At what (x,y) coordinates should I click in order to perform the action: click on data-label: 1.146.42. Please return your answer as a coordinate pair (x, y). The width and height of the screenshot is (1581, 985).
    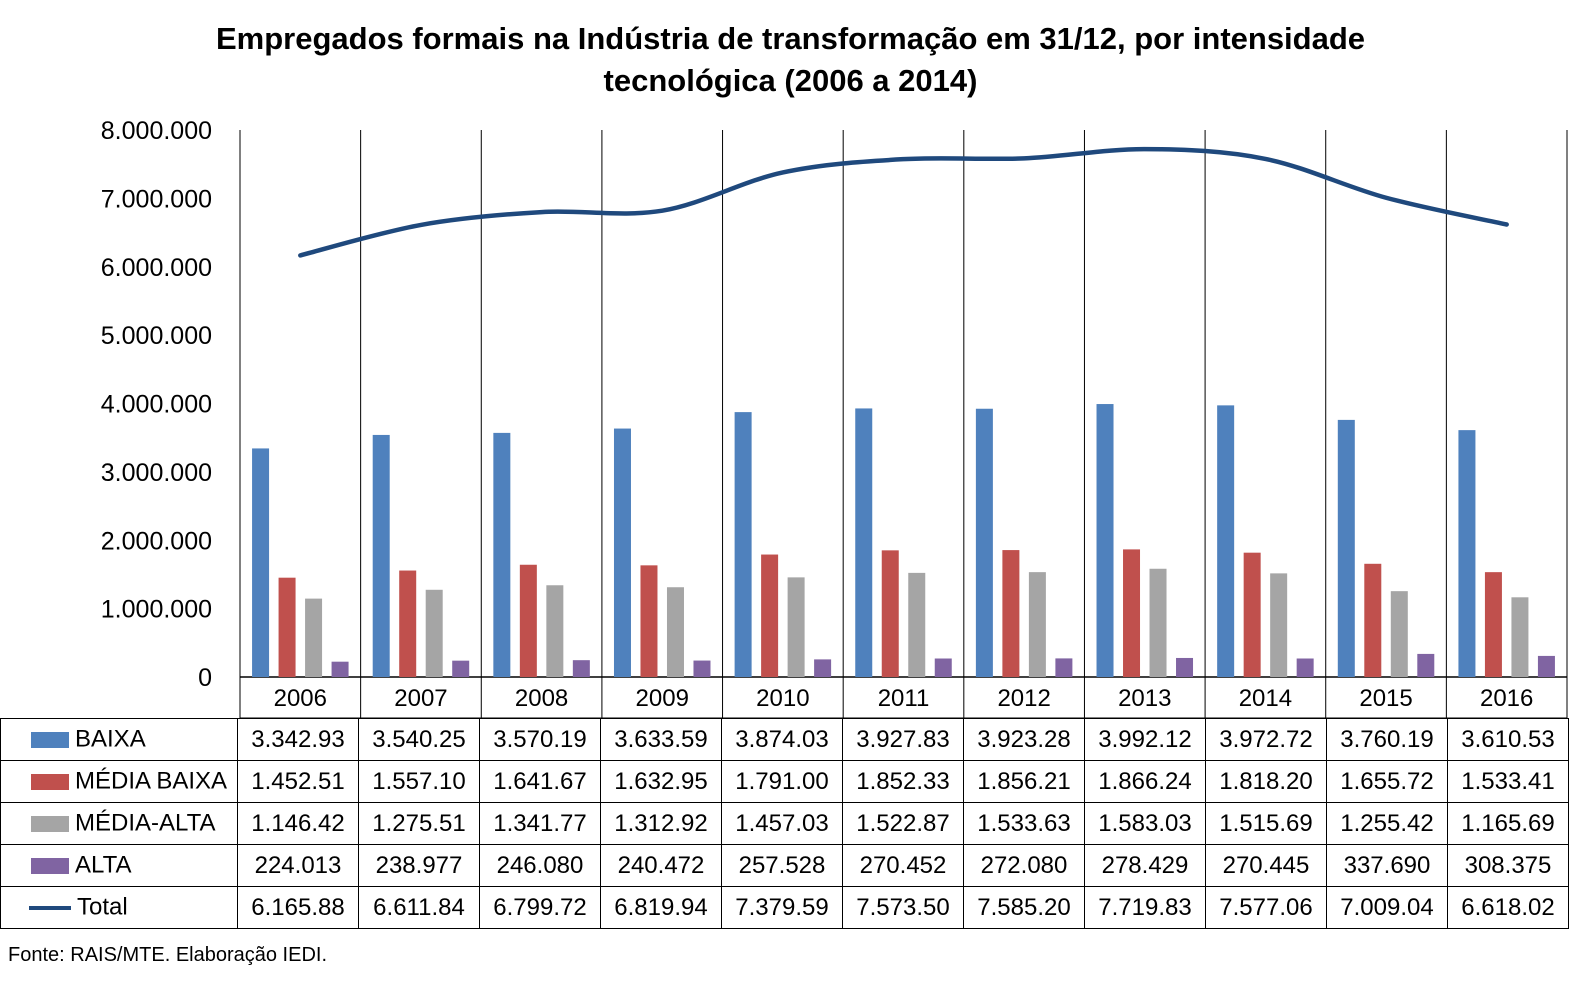
    Looking at the image, I should click on (298, 823).